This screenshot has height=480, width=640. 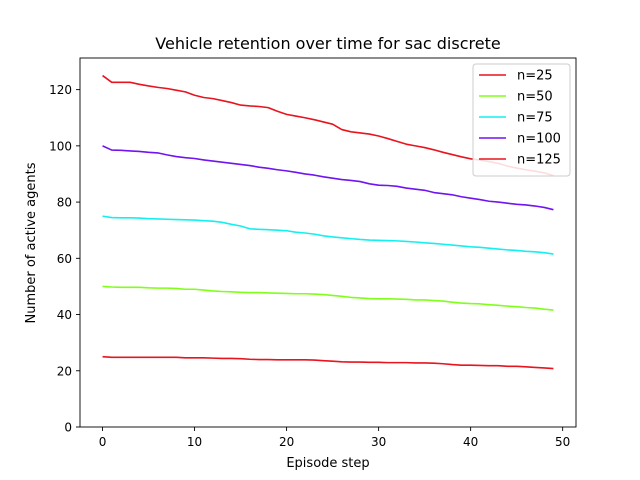 I want to click on x-tick-label: 0, so click(x=103, y=442).